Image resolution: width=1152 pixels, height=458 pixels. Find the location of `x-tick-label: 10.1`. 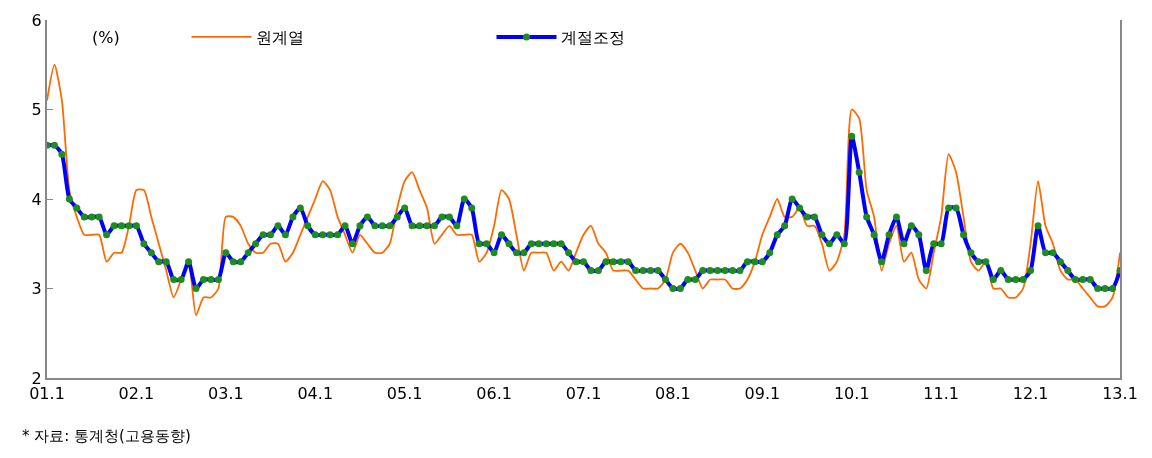

x-tick-label: 10.1 is located at coordinates (851, 394).